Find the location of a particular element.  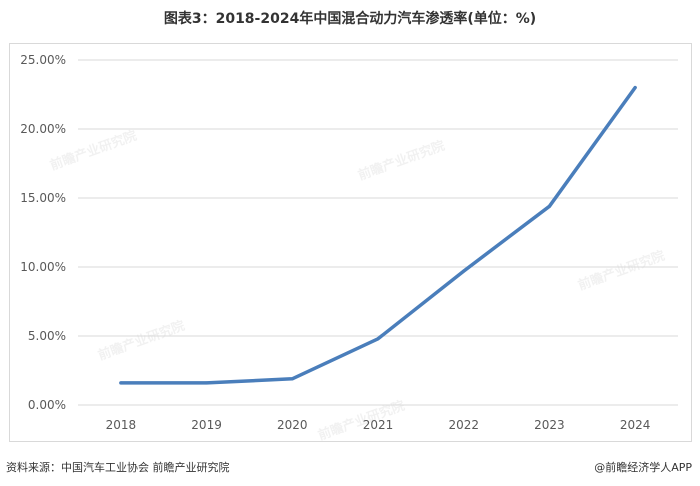

x-tick-label: 2022 is located at coordinates (463, 425).